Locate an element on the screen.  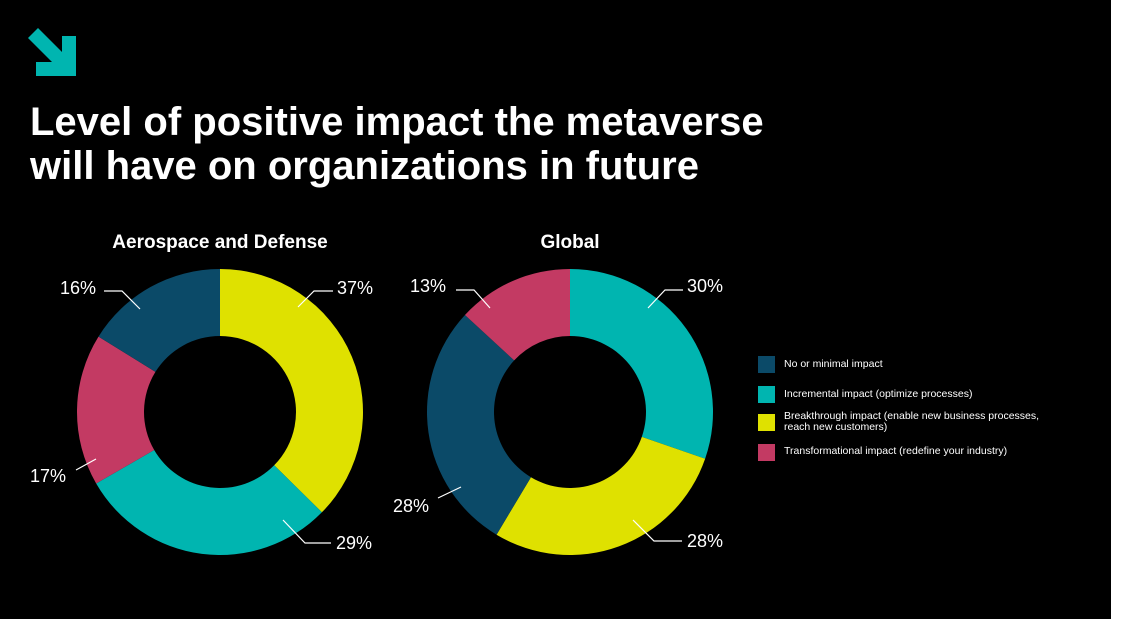
data-label: 30% is located at coordinates (705, 286).